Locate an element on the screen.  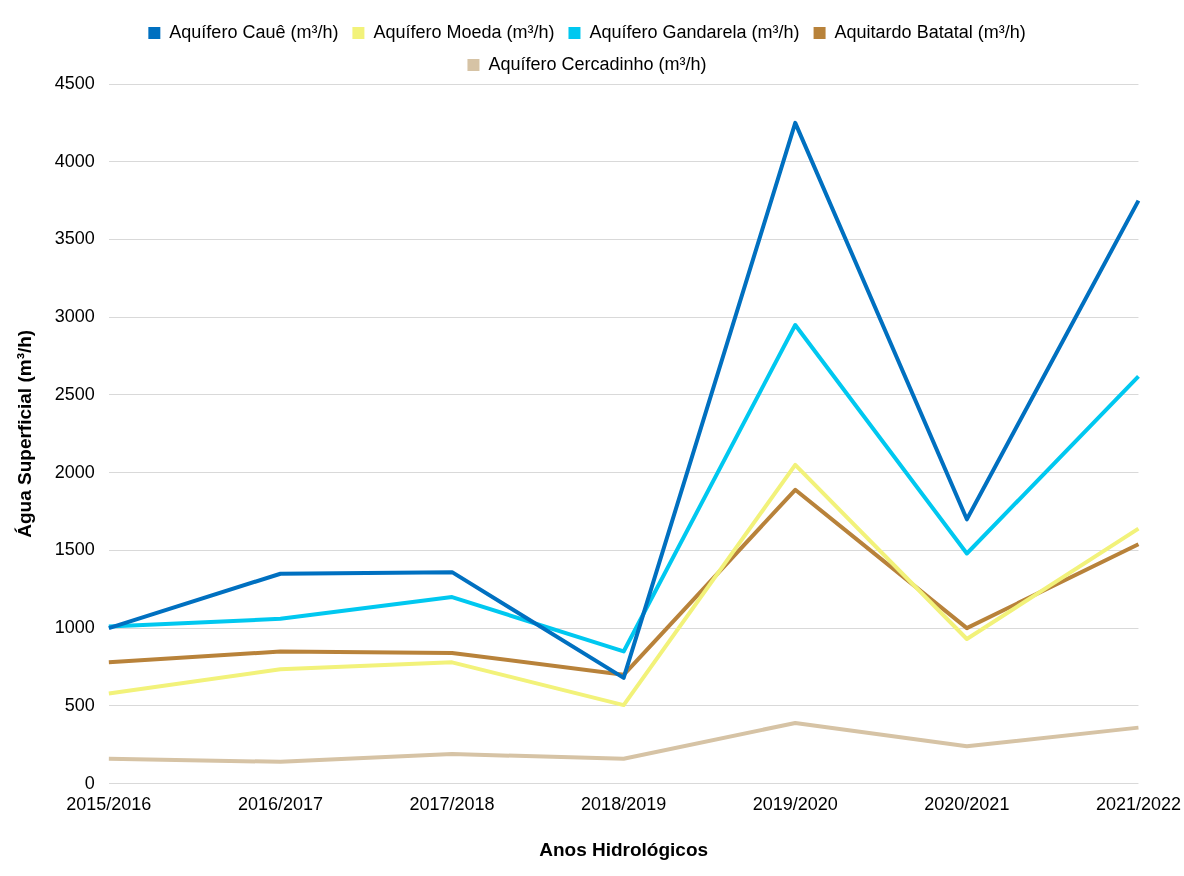
y-tick-label: 2500 is located at coordinates (74, 393).